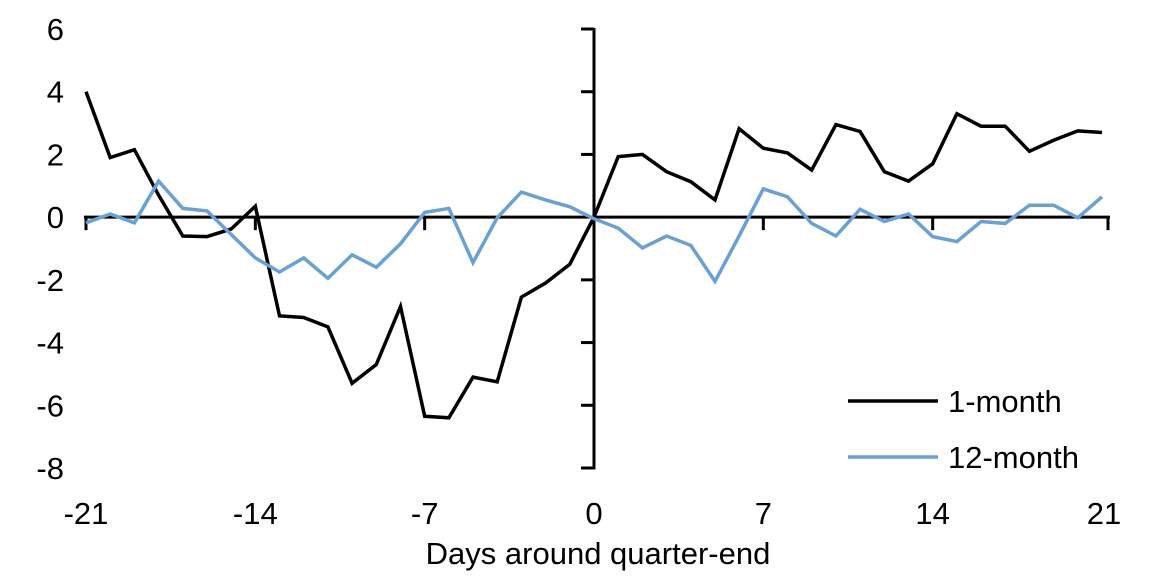  What do you see at coordinates (50, 280) in the screenshot?
I see `y-tick-label: -2` at bounding box center [50, 280].